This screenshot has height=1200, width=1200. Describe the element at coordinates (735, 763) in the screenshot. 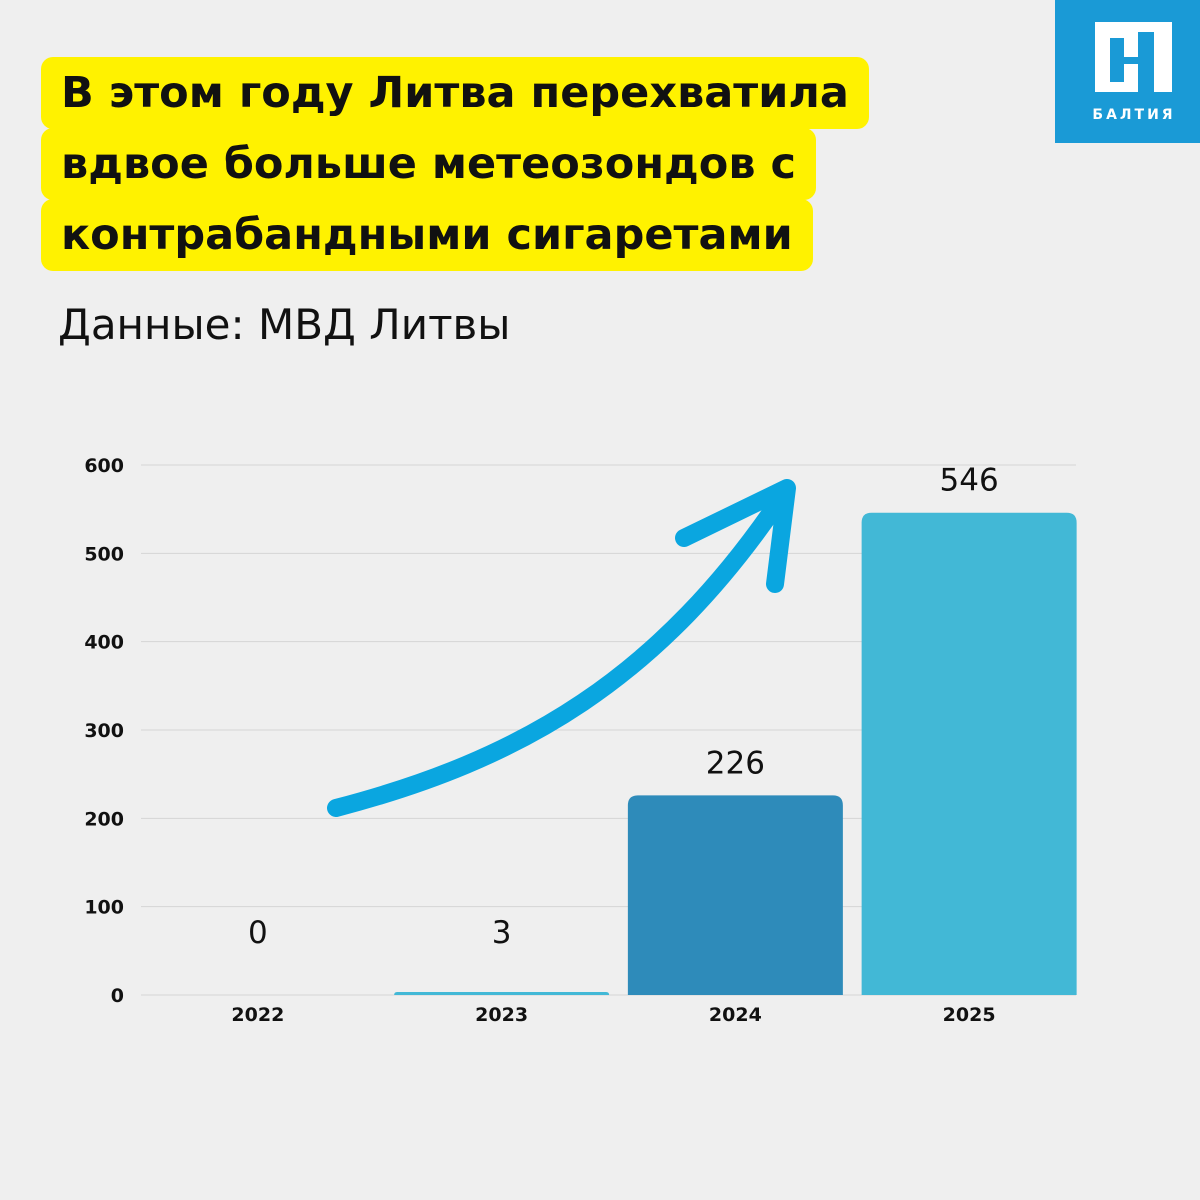

I see `data-label: 226` at that location.